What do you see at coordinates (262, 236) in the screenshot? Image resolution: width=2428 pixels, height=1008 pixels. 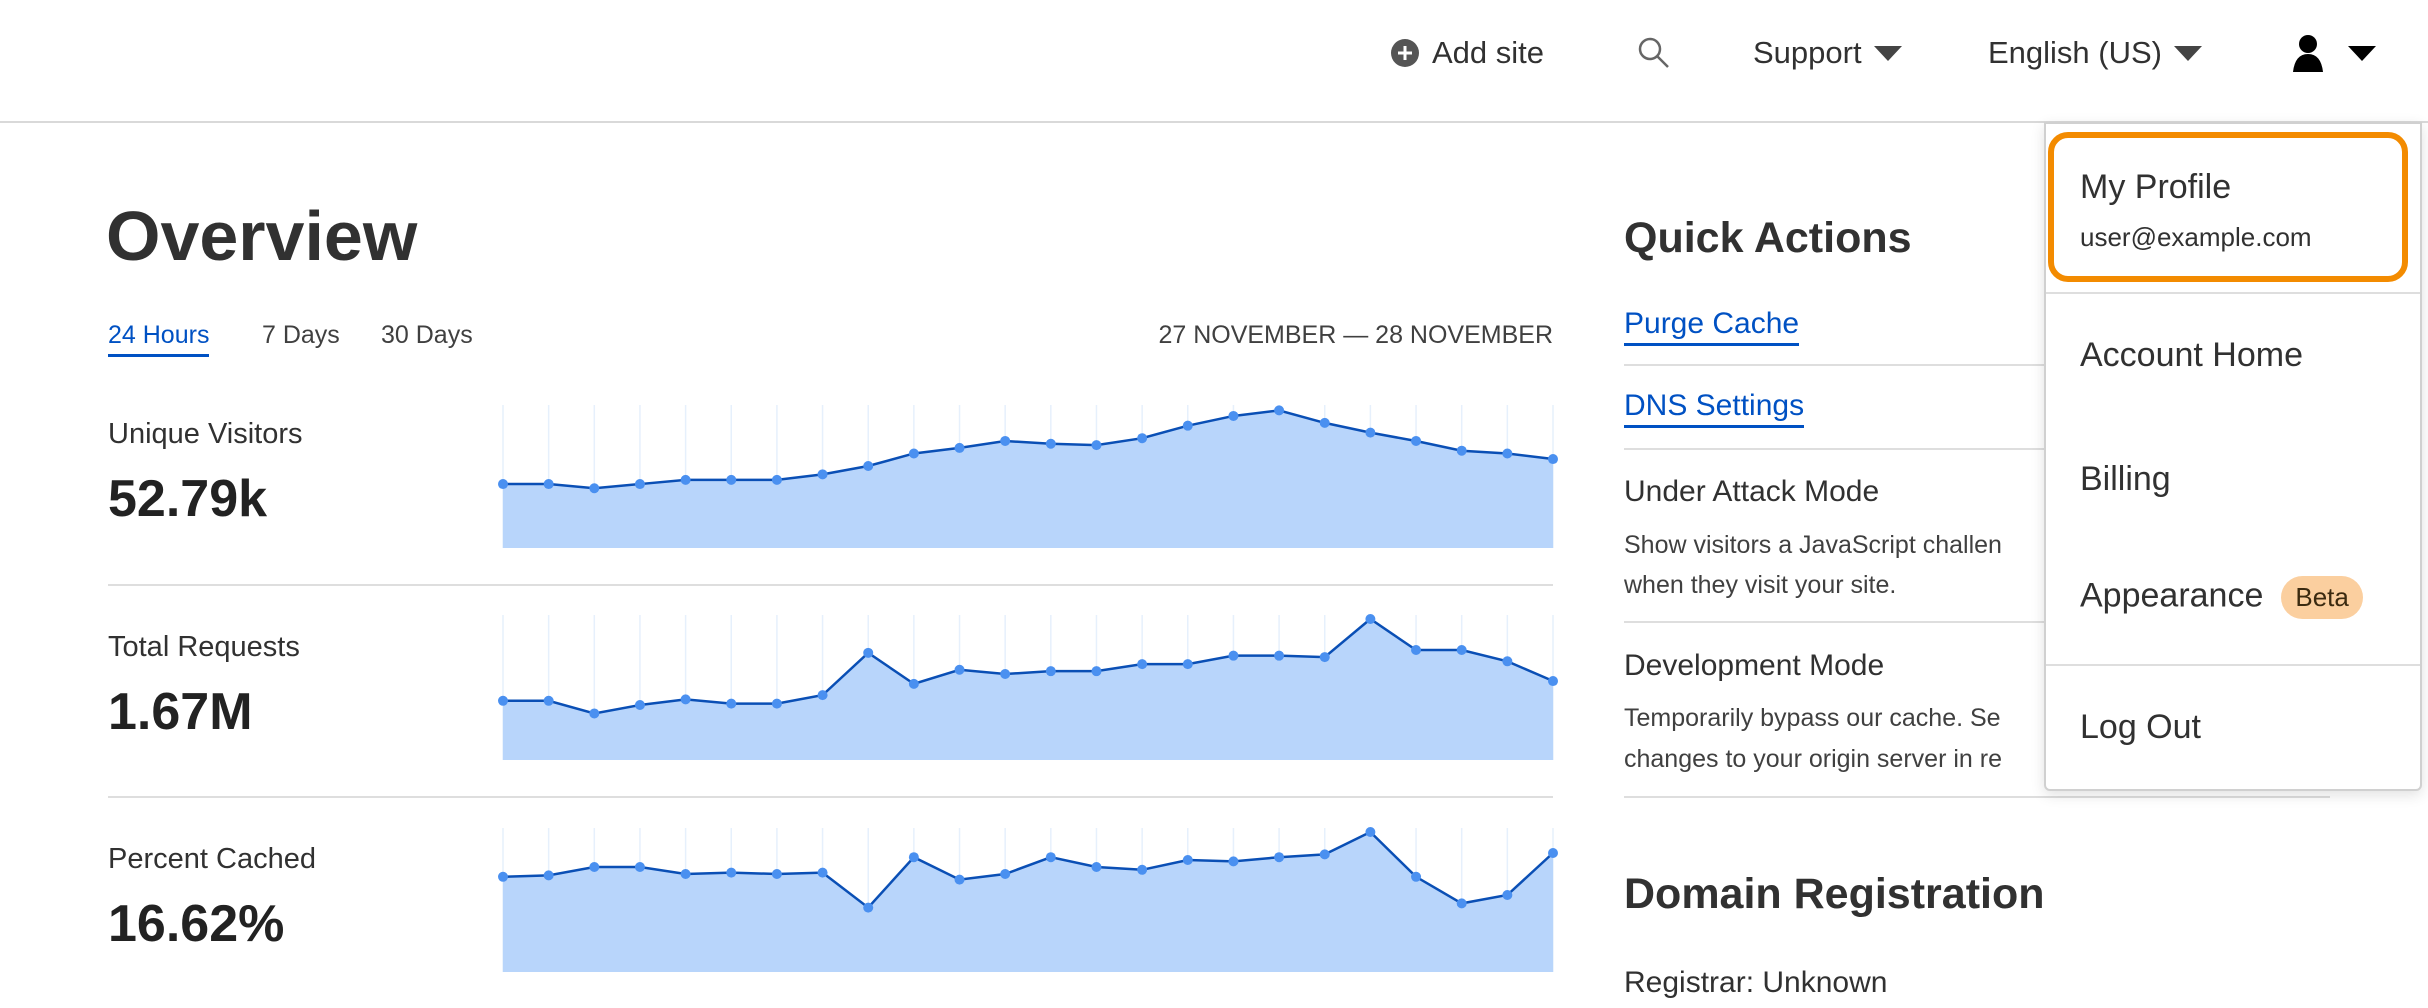 I see `page-title: Overview` at bounding box center [262, 236].